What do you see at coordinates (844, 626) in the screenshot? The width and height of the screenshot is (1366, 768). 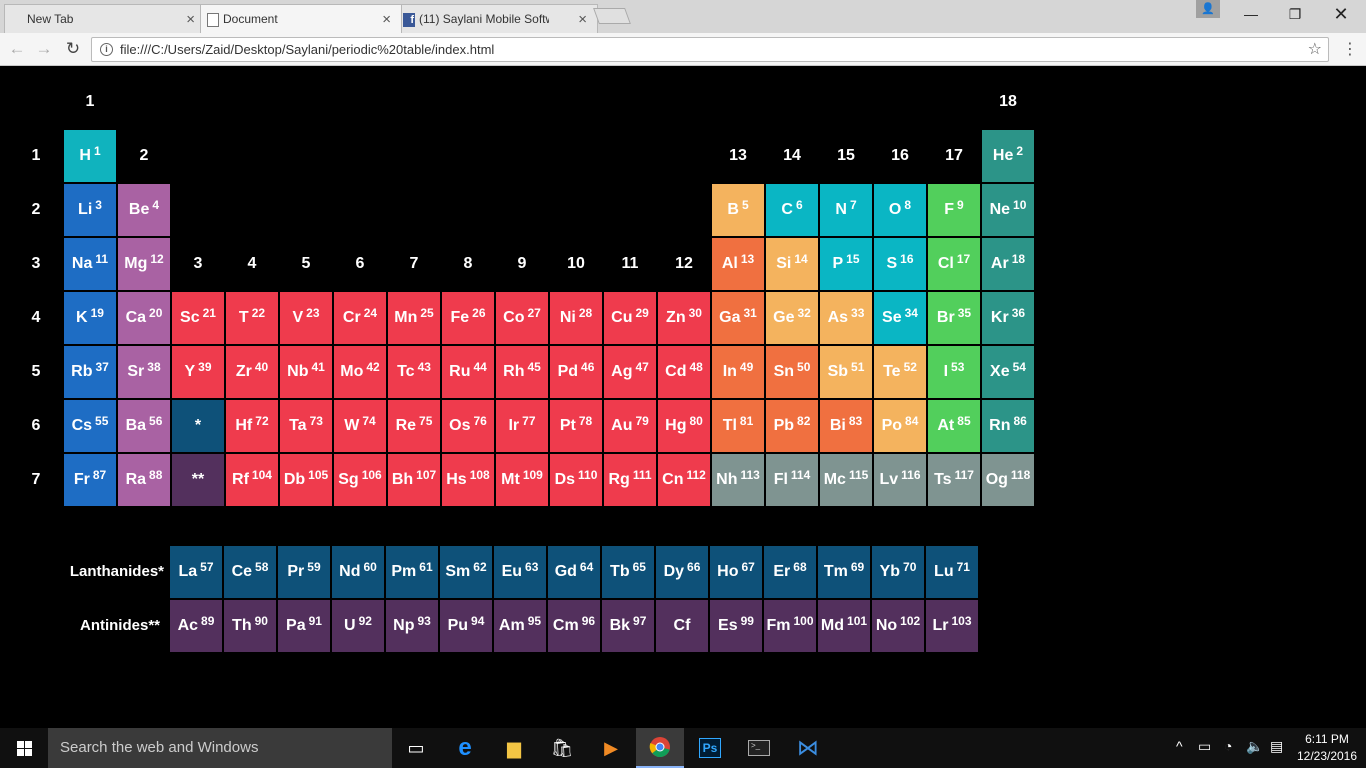 I see `element-cell-Md: Md 101` at bounding box center [844, 626].